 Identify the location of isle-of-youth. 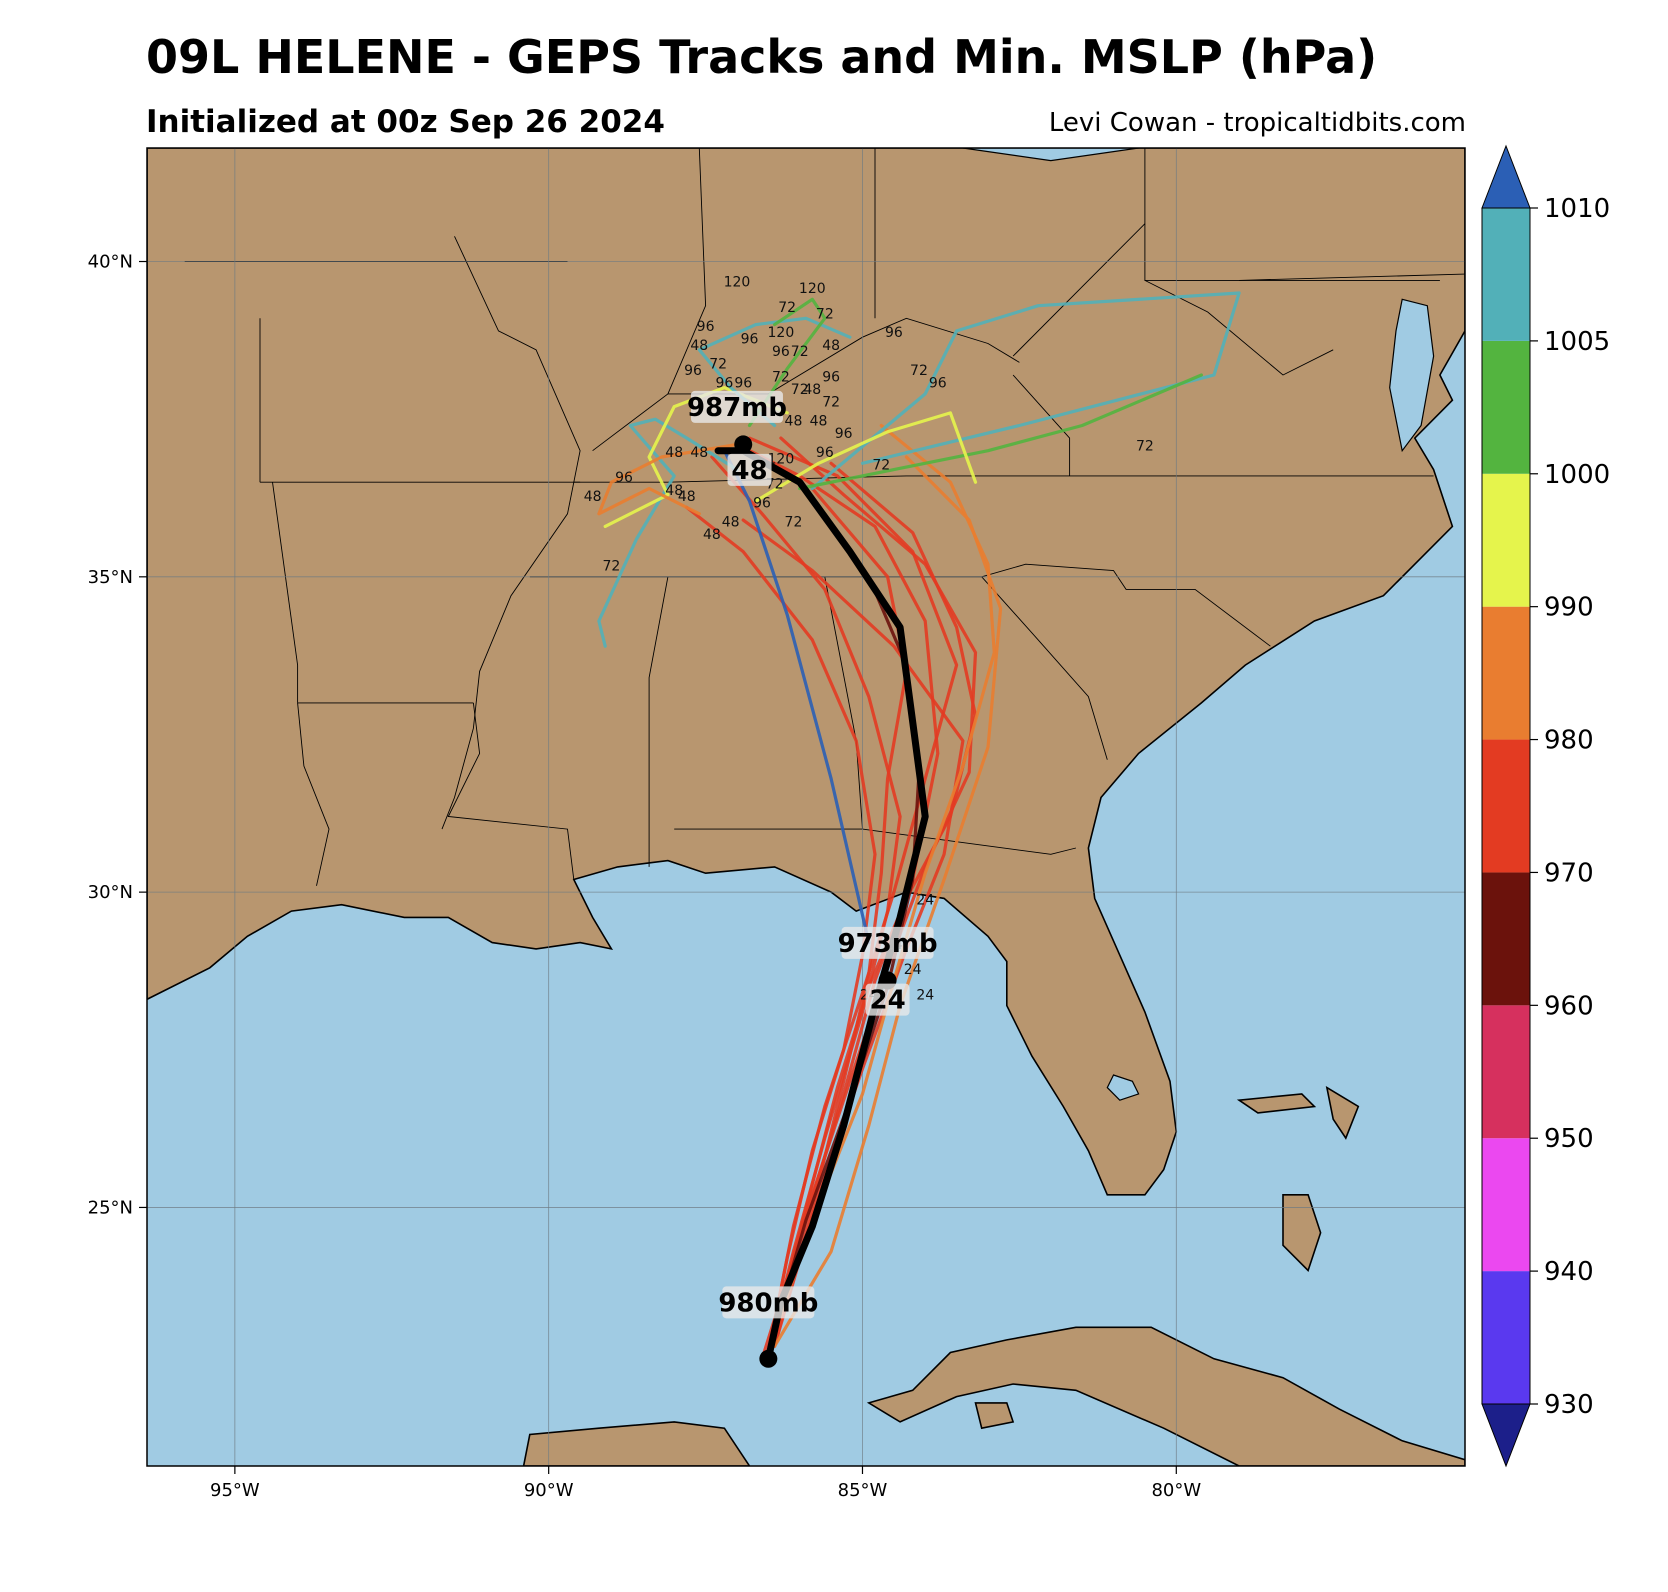
(994, 1416).